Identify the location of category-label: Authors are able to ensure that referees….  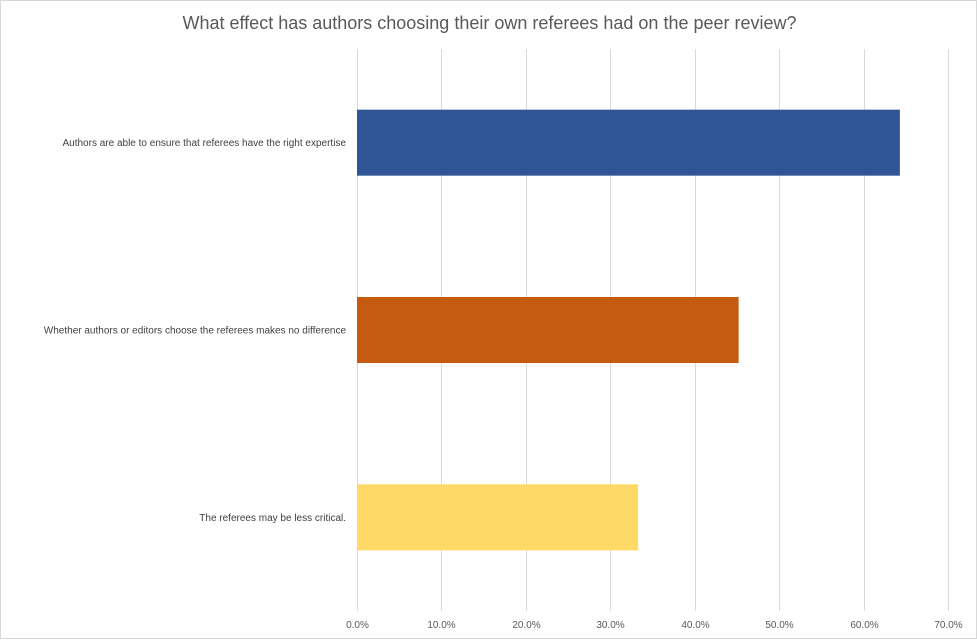
(204, 143).